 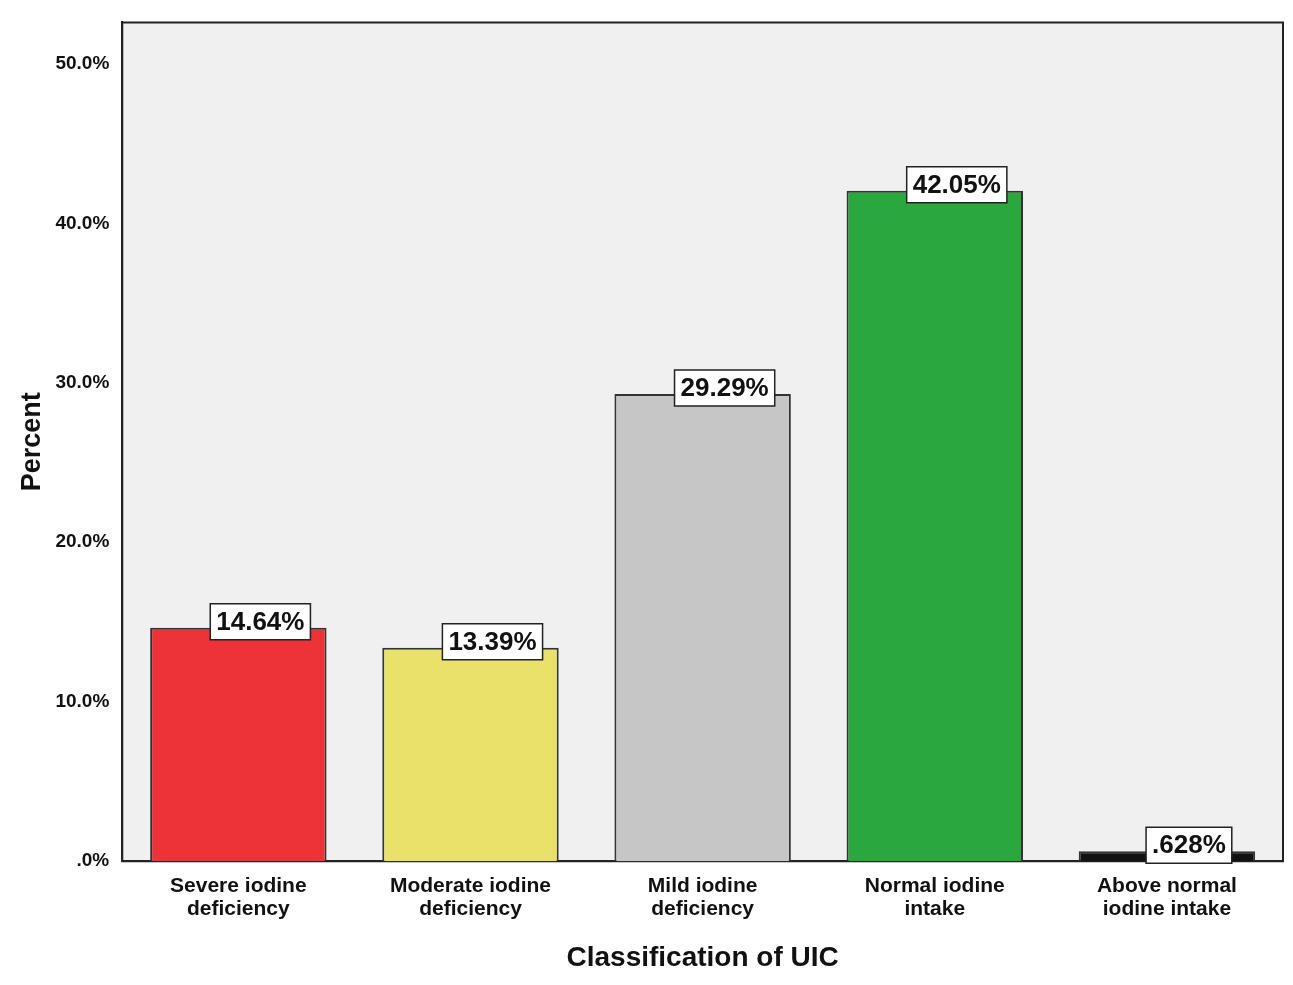 I want to click on x-tick-label: Normal iodine intake, so click(x=934, y=895).